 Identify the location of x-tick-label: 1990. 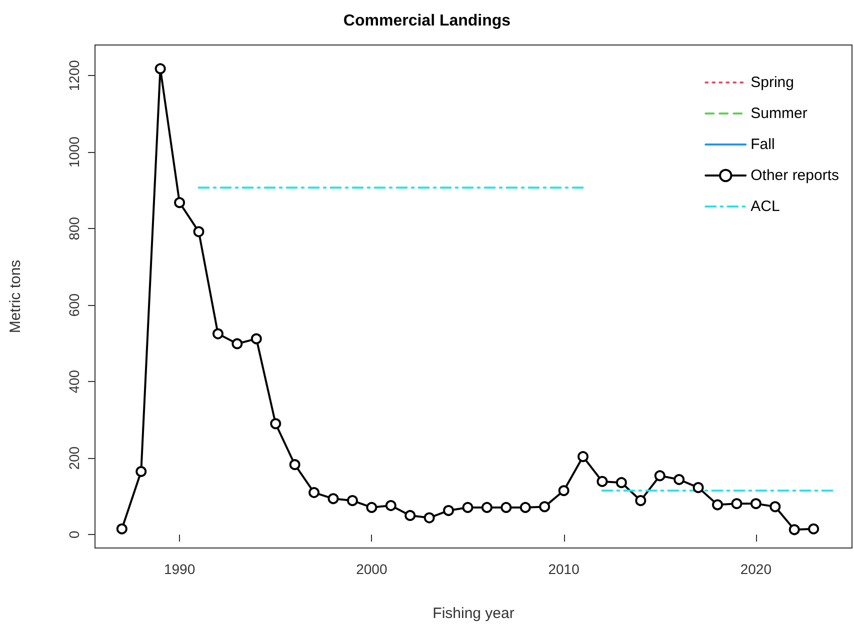
(180, 569).